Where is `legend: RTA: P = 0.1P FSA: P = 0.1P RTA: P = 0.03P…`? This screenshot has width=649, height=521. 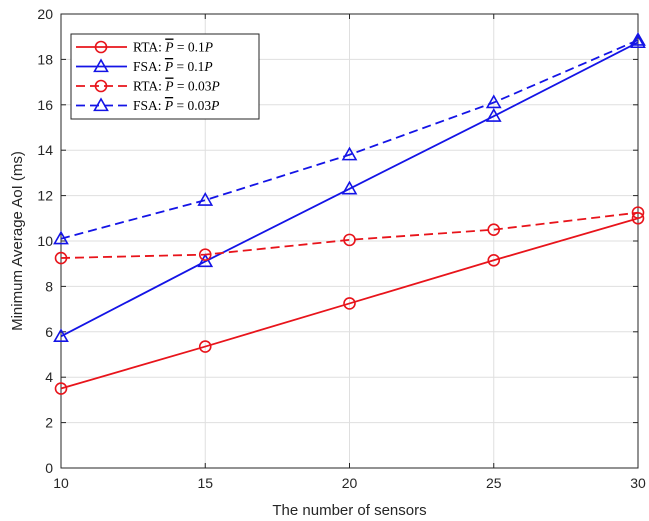
legend: RTA: P = 0.1P FSA: P = 0.1P RTA: P = 0.03P… is located at coordinates (165, 76).